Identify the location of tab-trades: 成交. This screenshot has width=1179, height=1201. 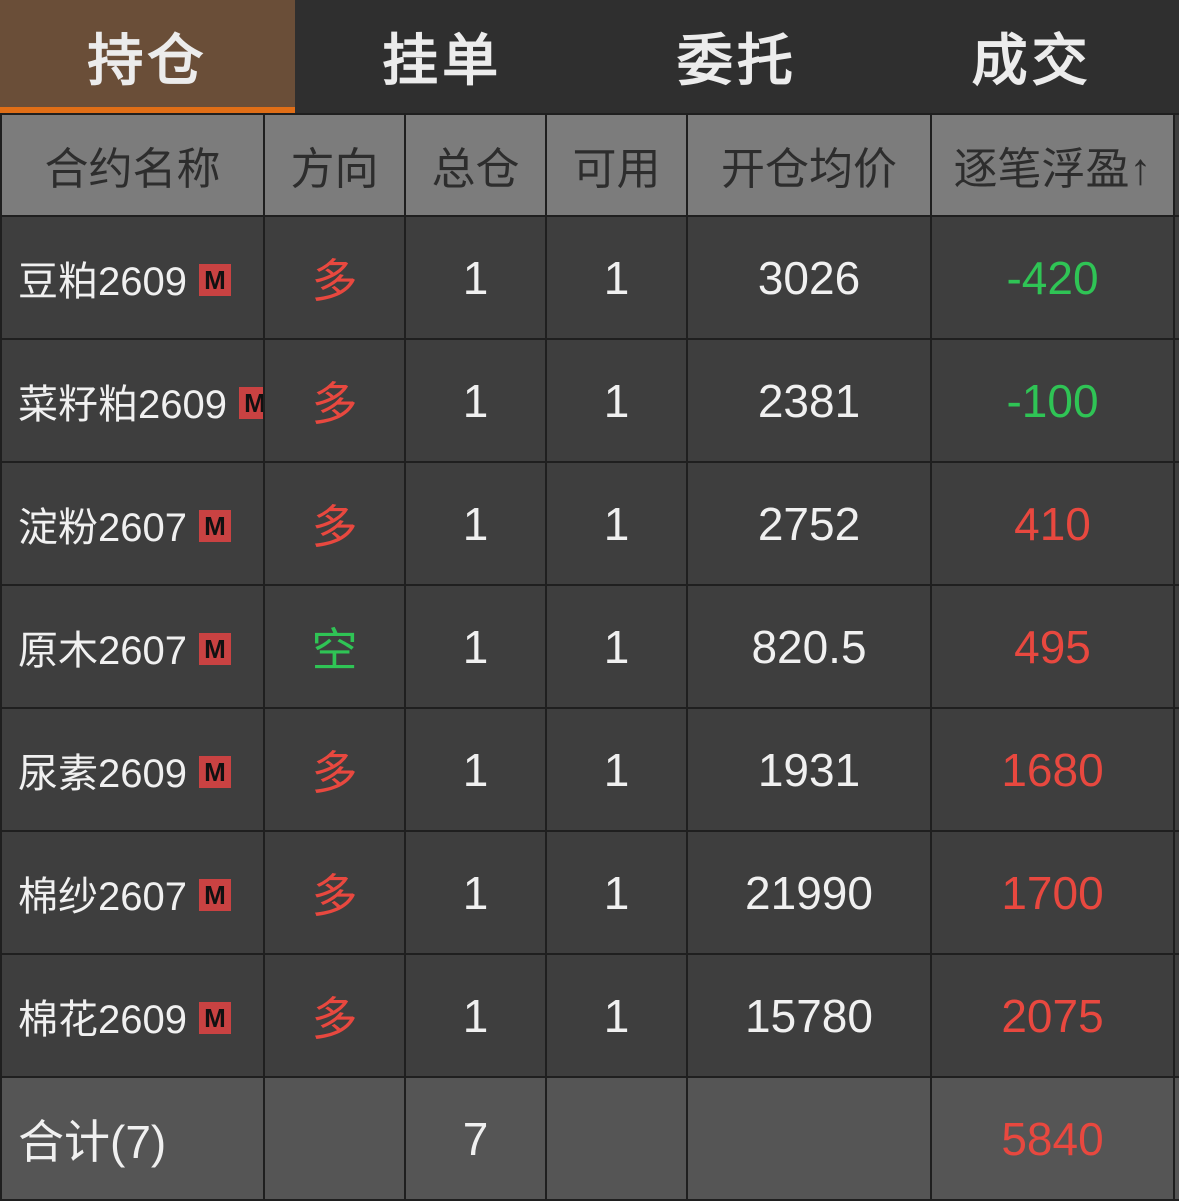
(1031, 60).